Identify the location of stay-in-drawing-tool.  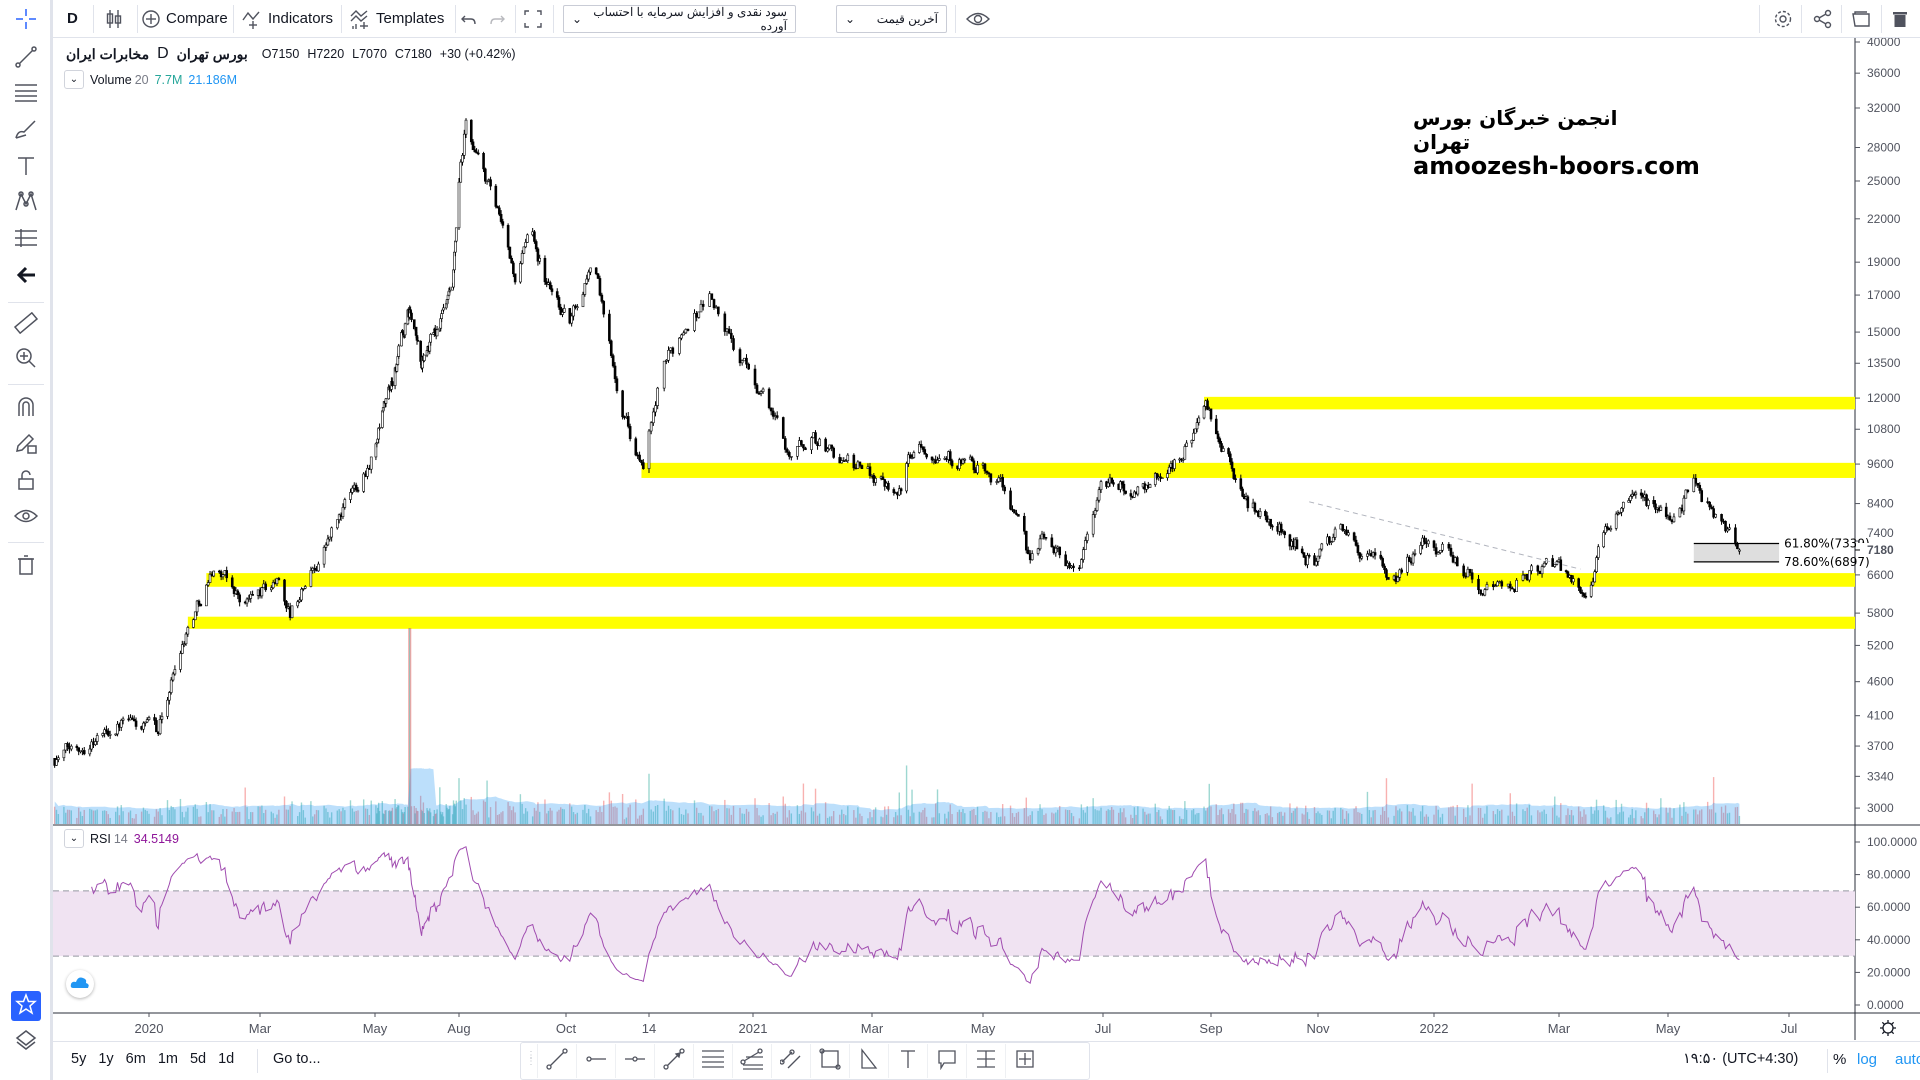
(26, 445).